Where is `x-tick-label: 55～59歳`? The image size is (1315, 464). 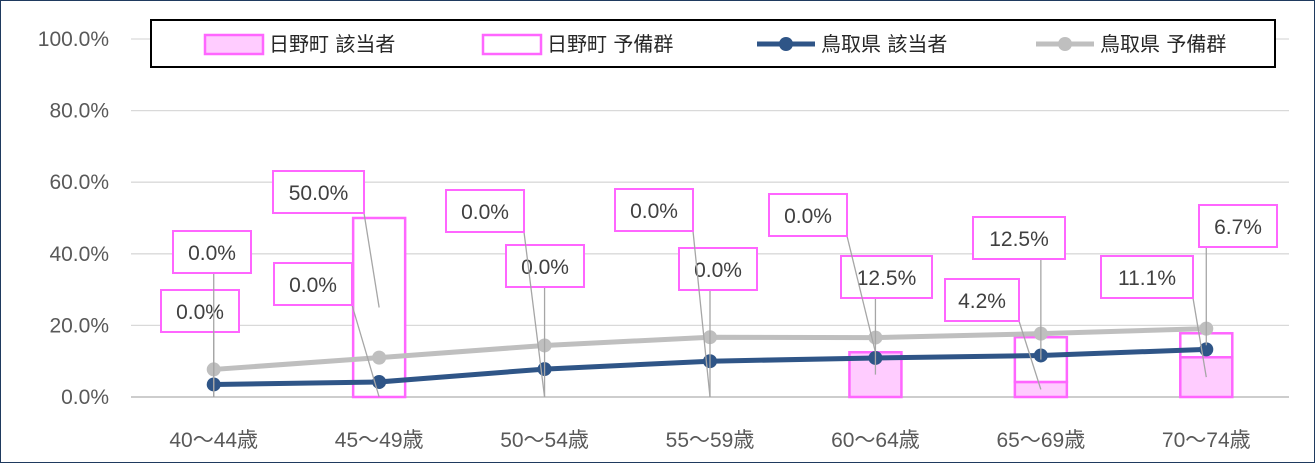 x-tick-label: 55～59歳 is located at coordinates (710, 440).